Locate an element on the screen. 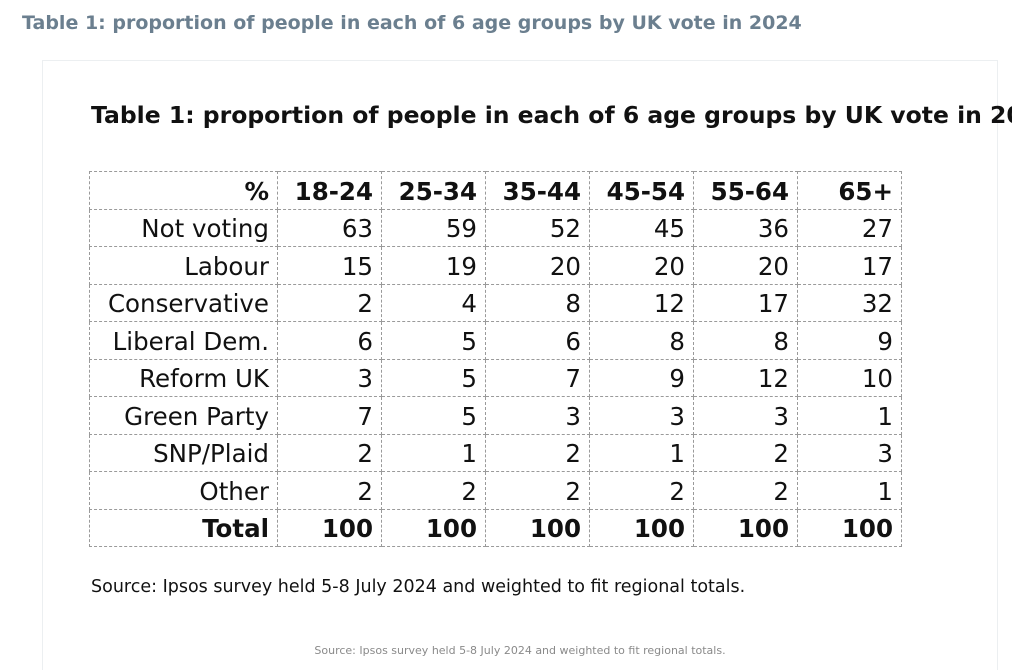  table-cell: 19 is located at coordinates (433, 265).